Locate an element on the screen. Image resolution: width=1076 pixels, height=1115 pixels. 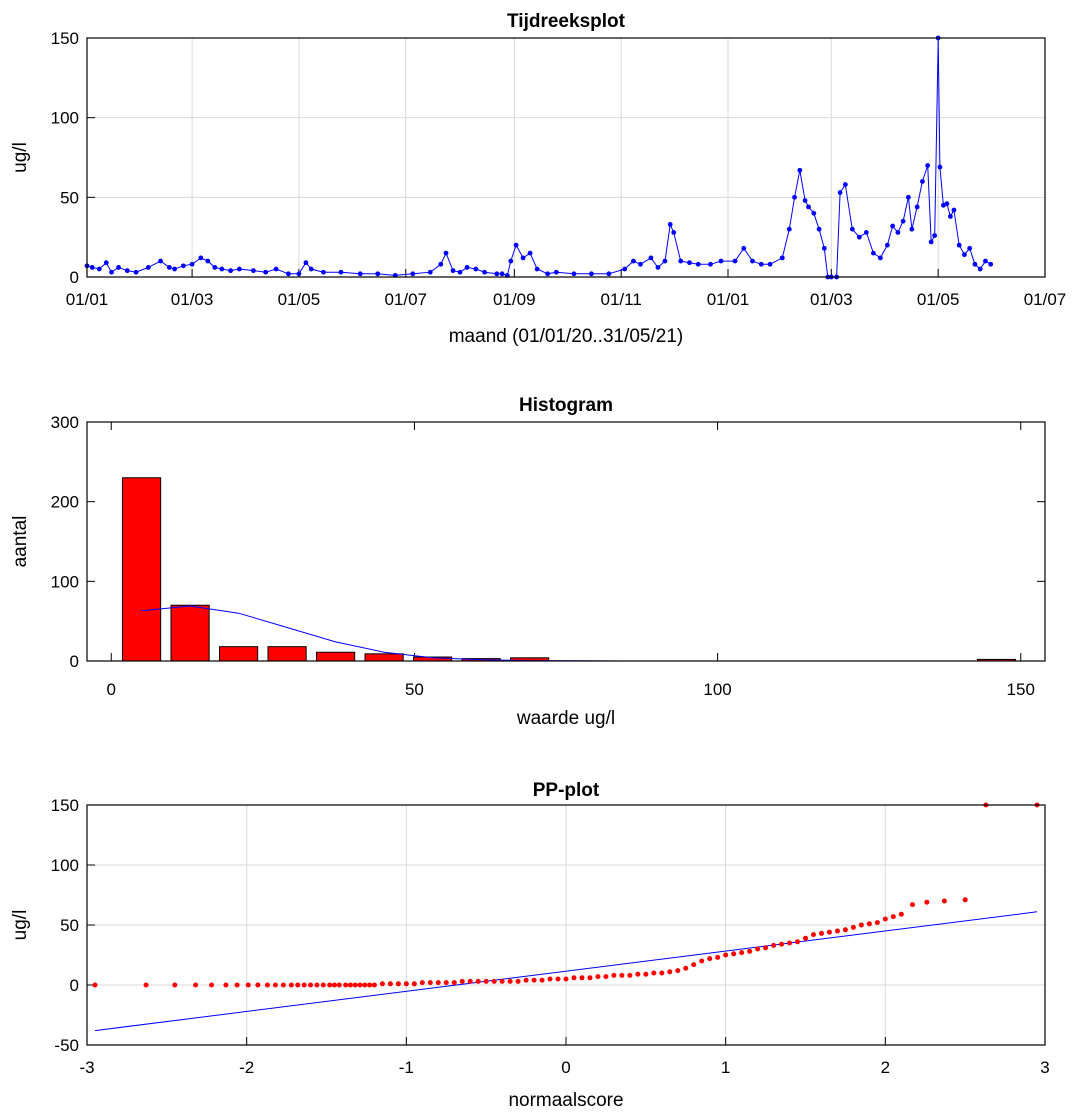
x-tick-label: 50 is located at coordinates (414, 689).